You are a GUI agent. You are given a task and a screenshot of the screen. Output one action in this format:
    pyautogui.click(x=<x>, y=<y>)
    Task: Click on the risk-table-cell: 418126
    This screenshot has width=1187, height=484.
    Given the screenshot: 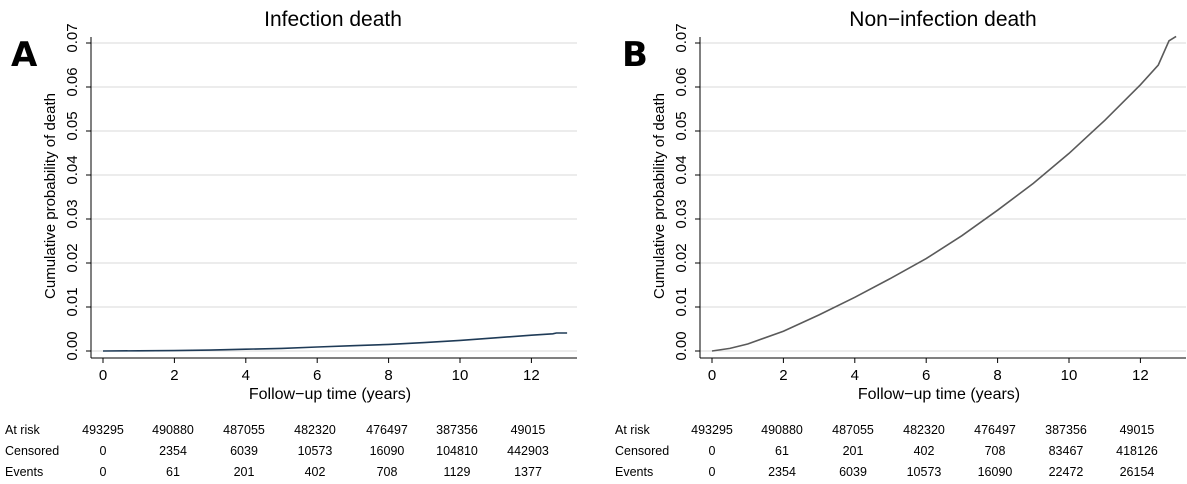 What is the action you would take?
    pyautogui.click(x=1137, y=451)
    